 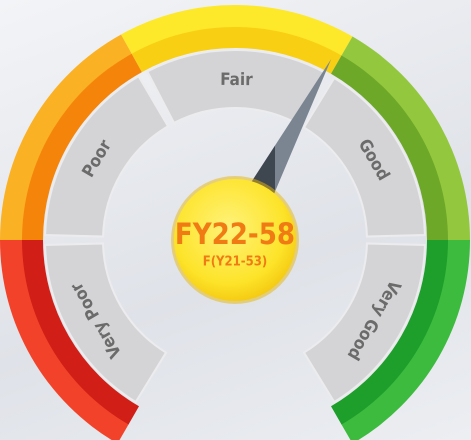 I want to click on score-current: FY22-58, so click(x=235, y=234).